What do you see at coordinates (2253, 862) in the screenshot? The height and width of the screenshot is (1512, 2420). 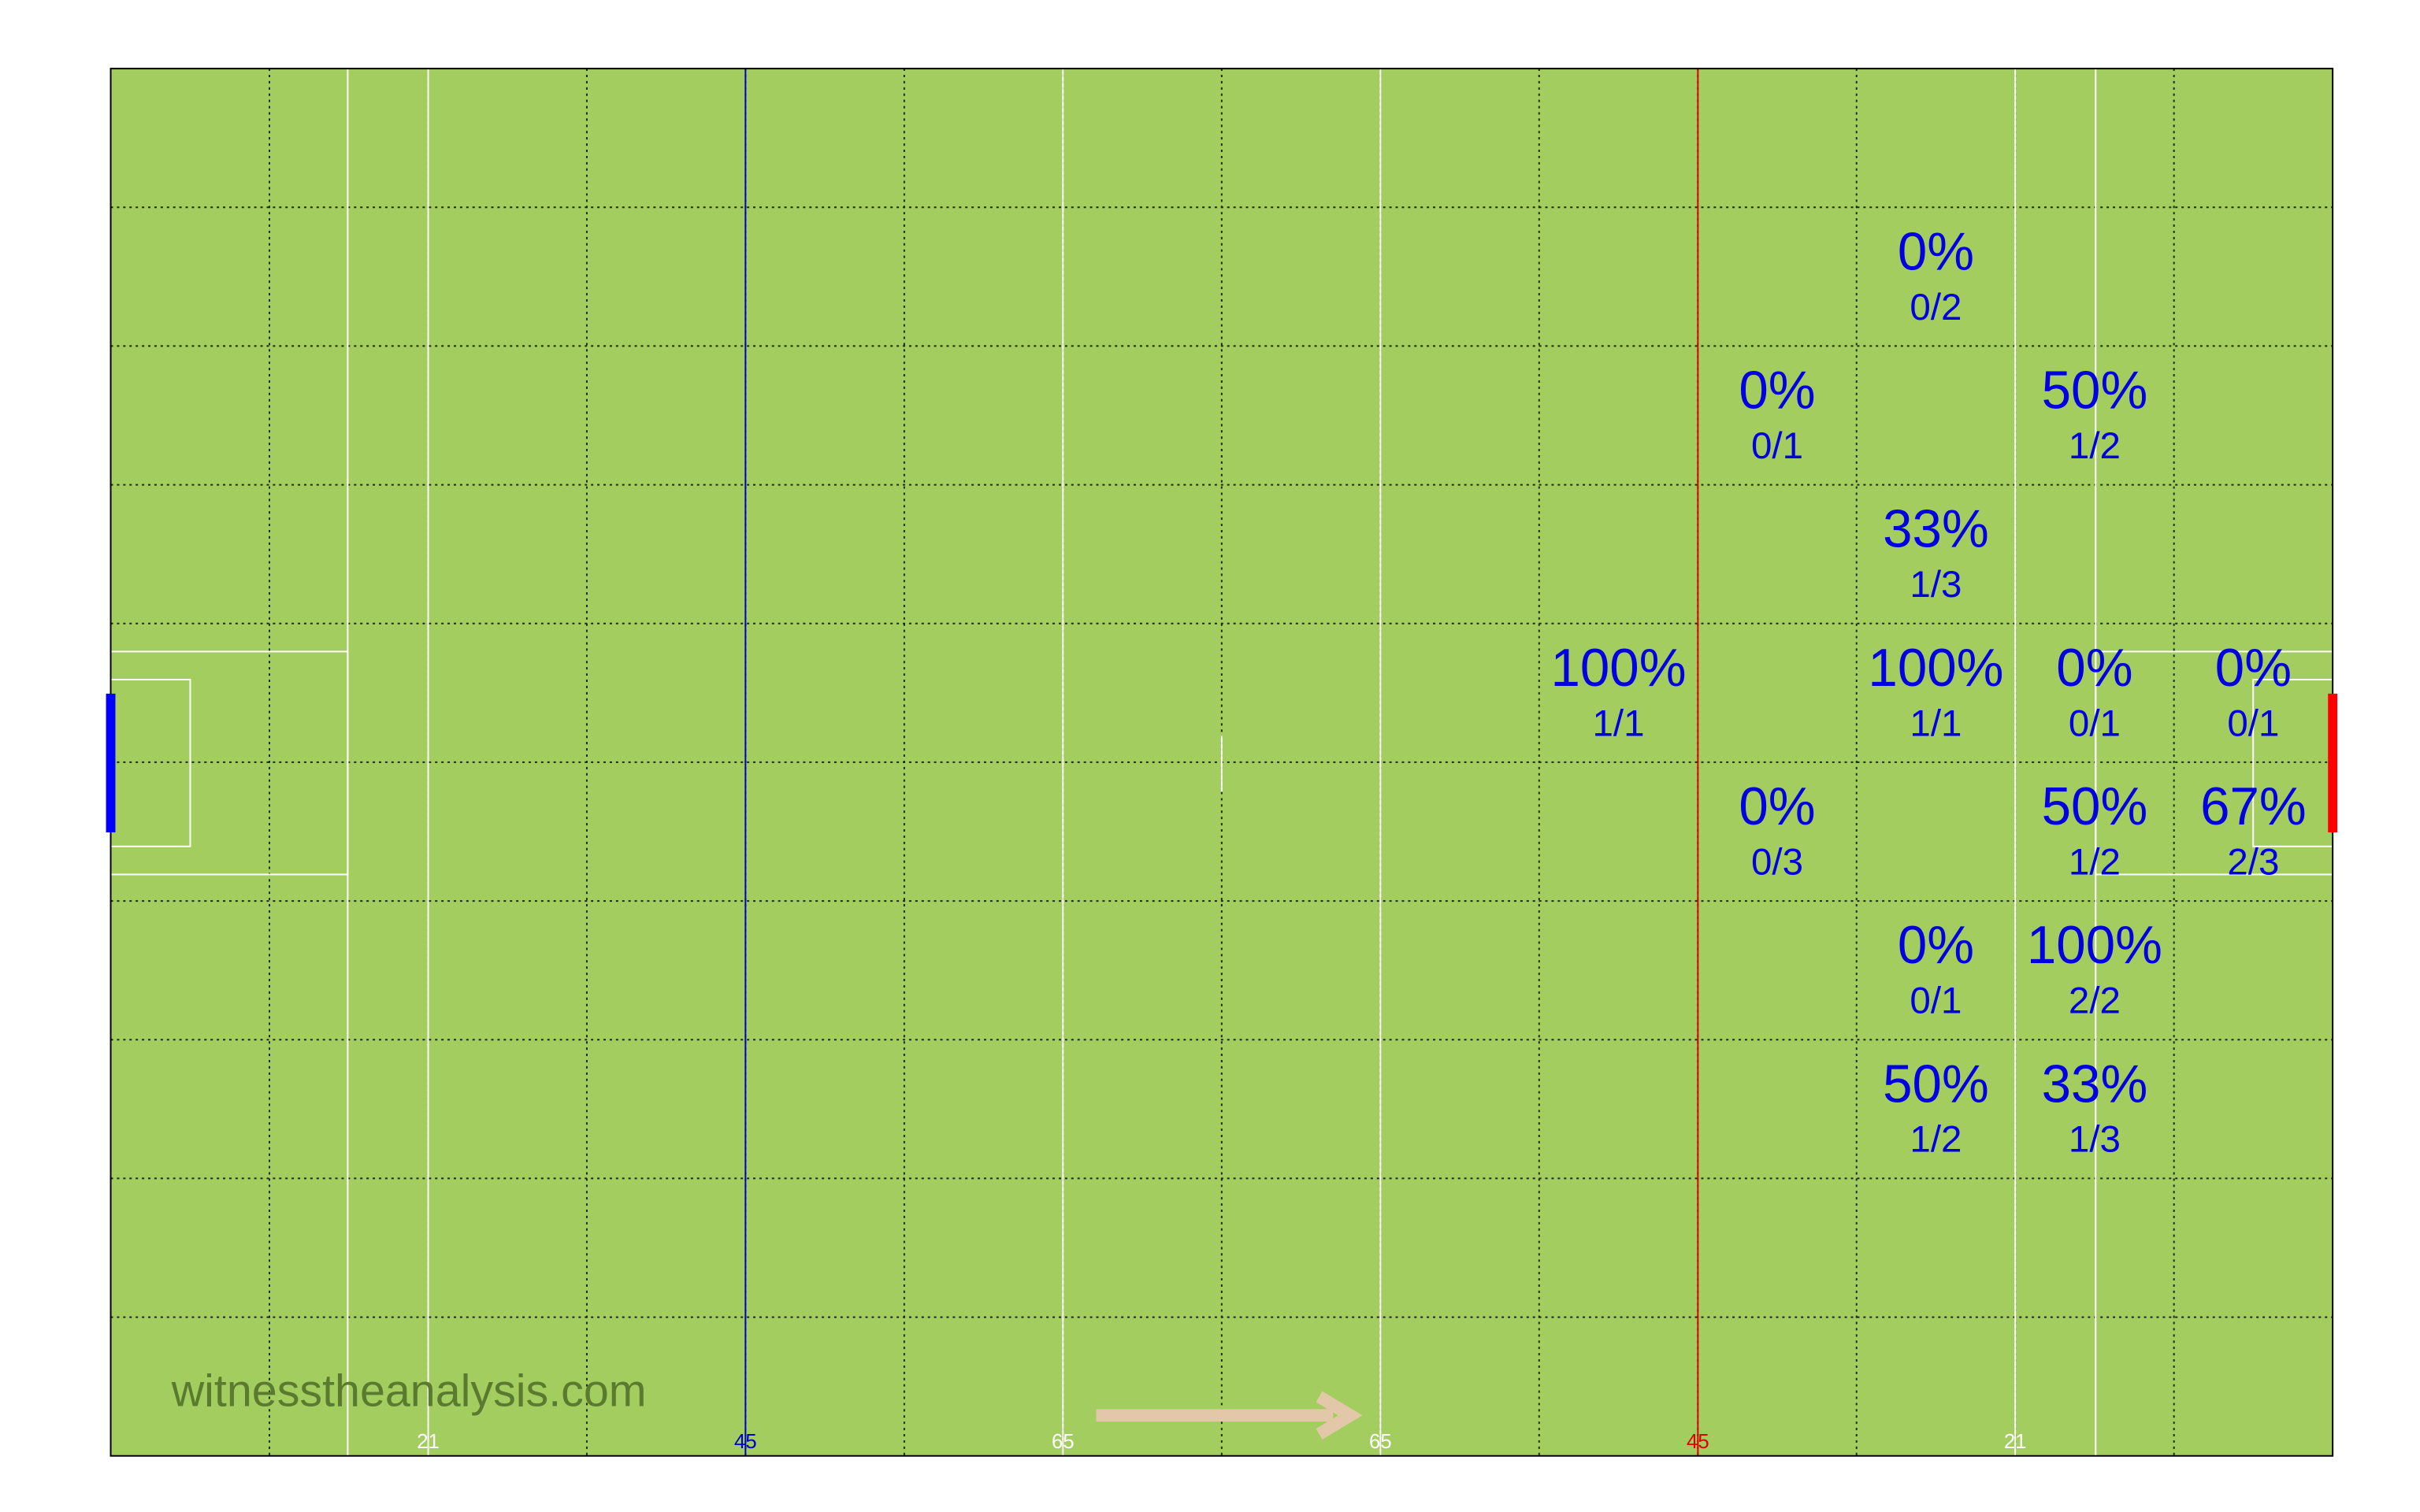 I see `zone-ratio: 2/3` at bounding box center [2253, 862].